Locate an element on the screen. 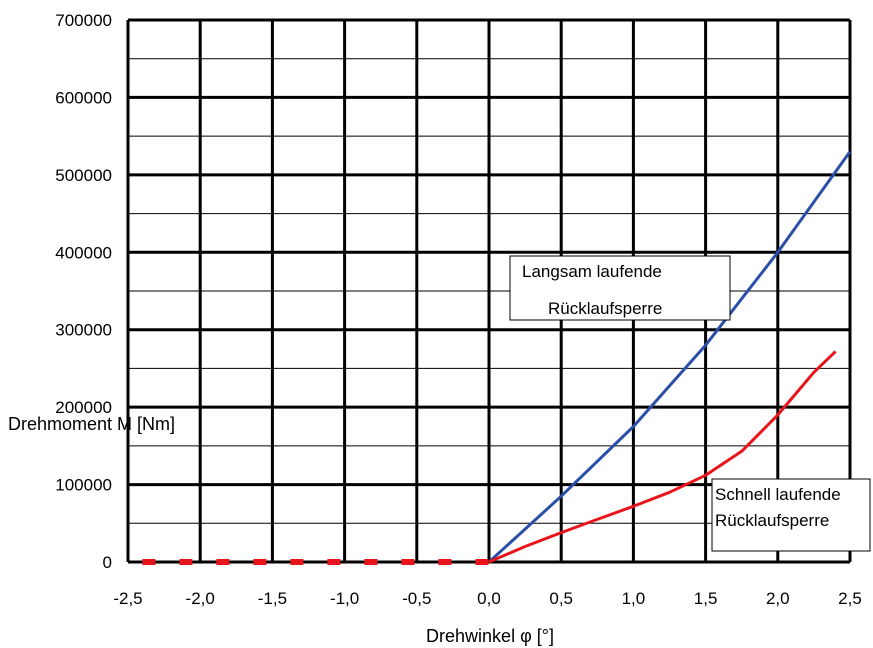  x-tick-label: -1,0 is located at coordinates (344, 598).